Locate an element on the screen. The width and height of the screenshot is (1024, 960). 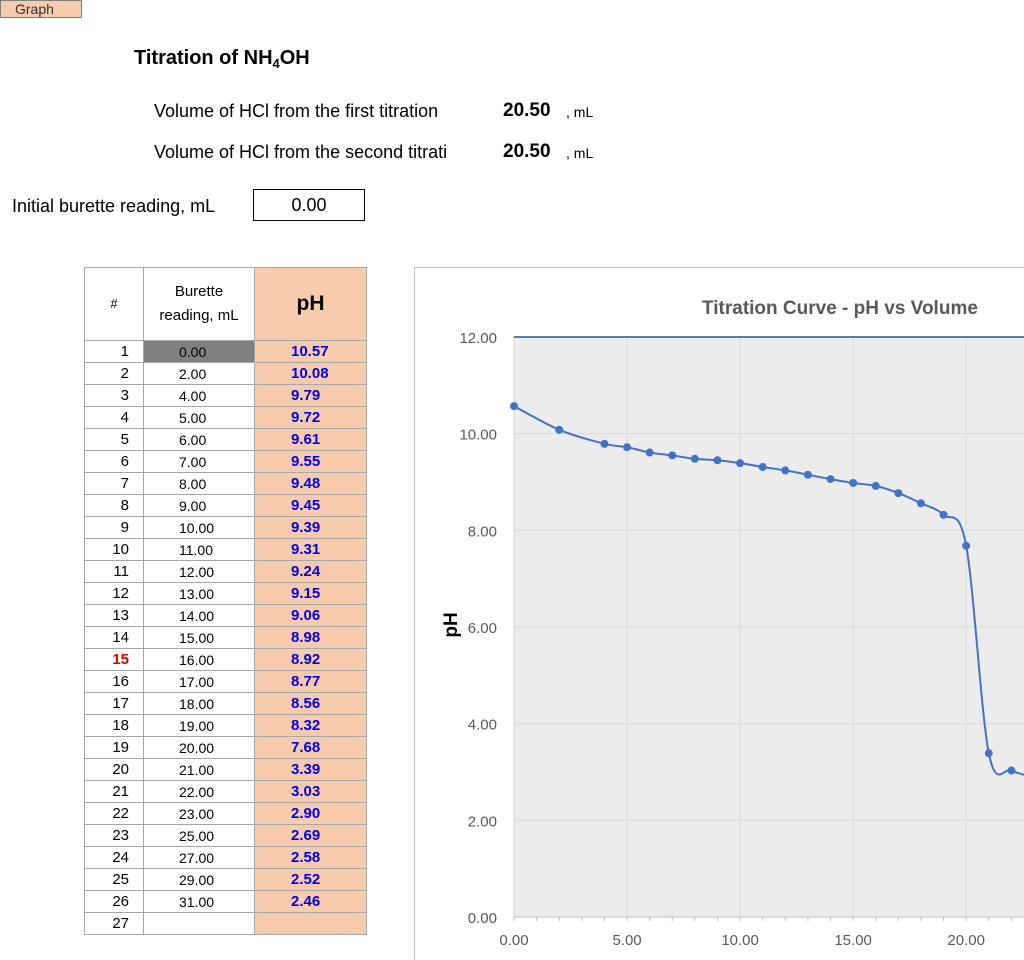
ph-cell: 7.68 is located at coordinates (310, 747).